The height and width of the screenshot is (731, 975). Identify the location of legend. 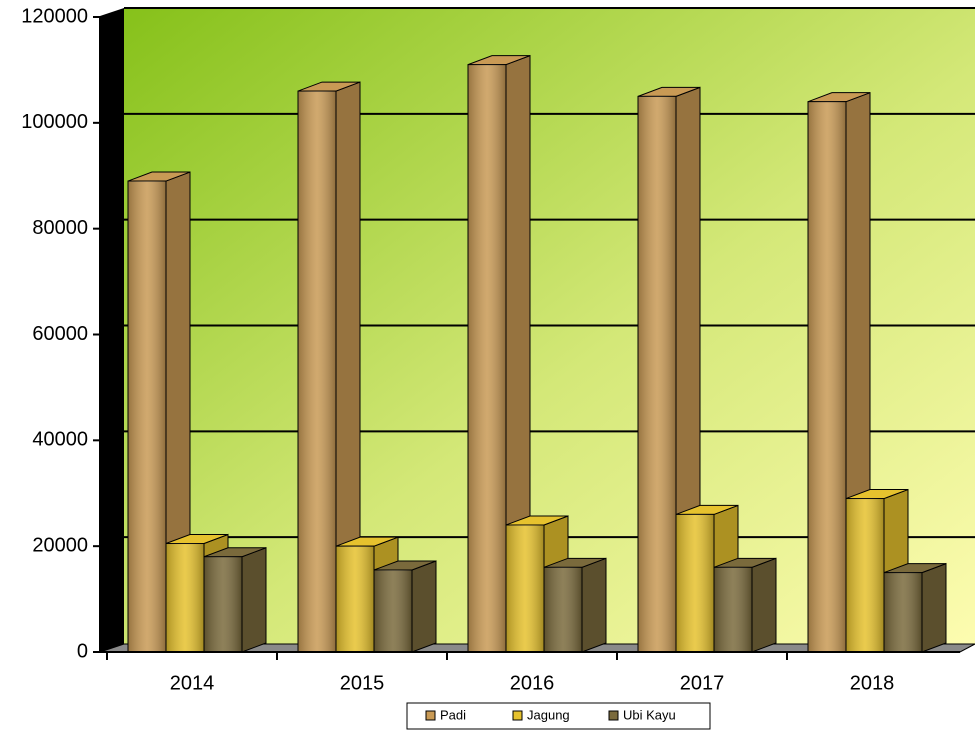
(558, 716).